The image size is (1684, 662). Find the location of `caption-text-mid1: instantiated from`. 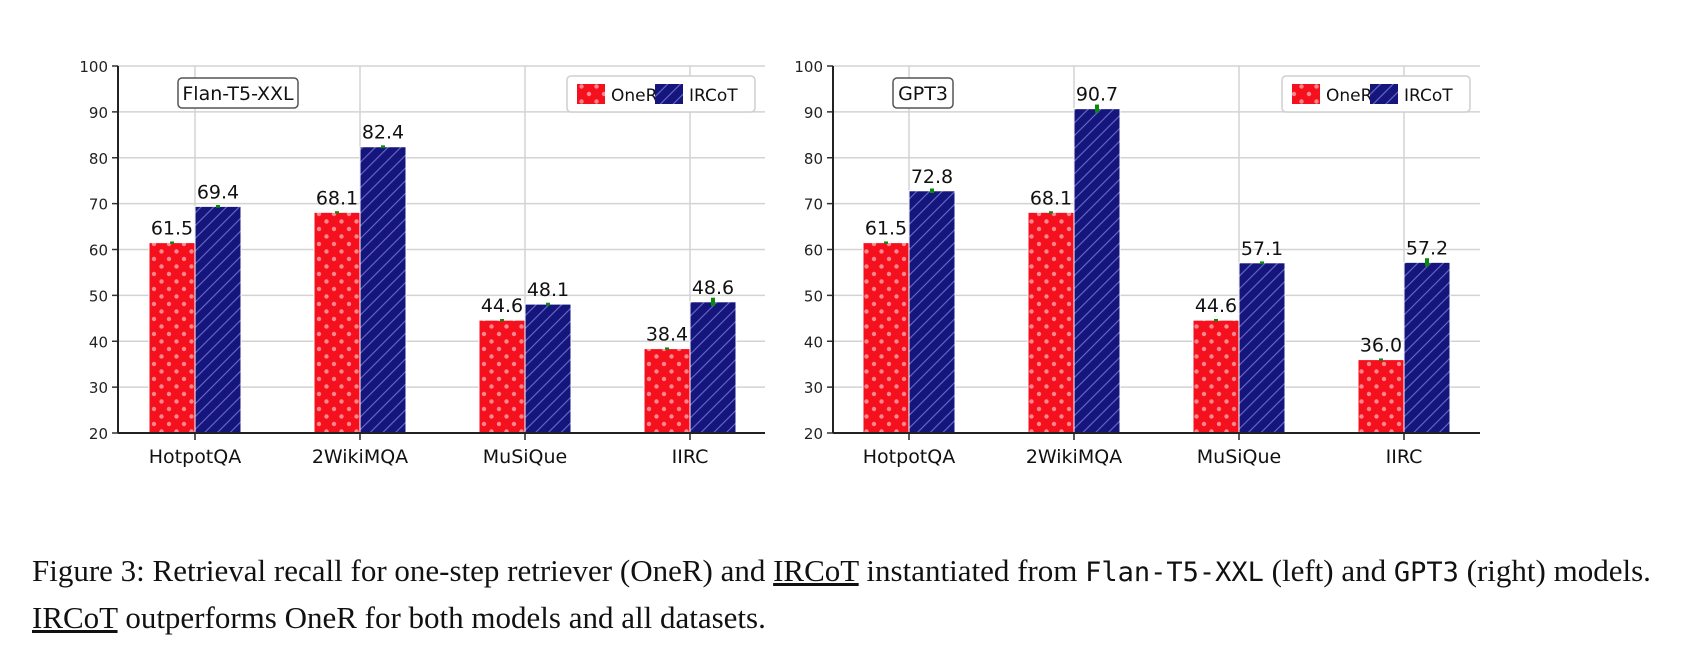

caption-text-mid1: instantiated from is located at coordinates (972, 570).